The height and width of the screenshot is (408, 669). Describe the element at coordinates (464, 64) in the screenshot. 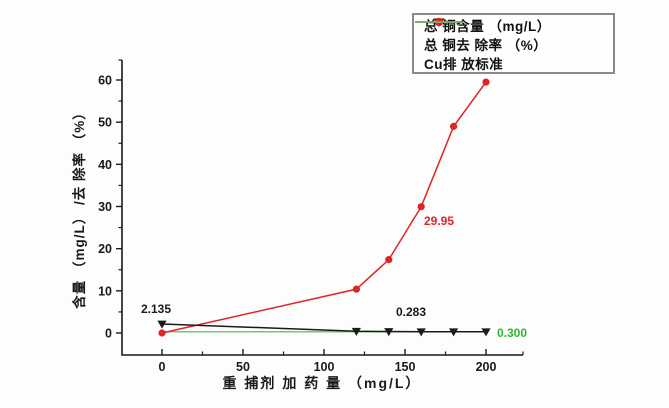

I see `legend-label-standard: Cu排 放标准` at that location.